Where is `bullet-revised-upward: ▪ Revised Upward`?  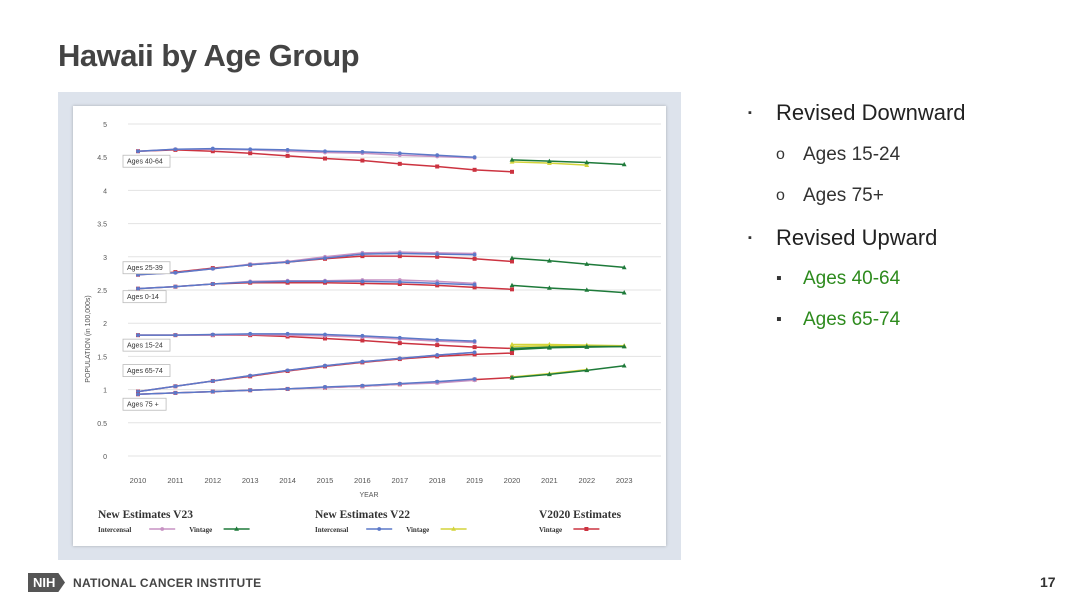 bullet-revised-upward: ▪ Revised Upward is located at coordinates (842, 238).